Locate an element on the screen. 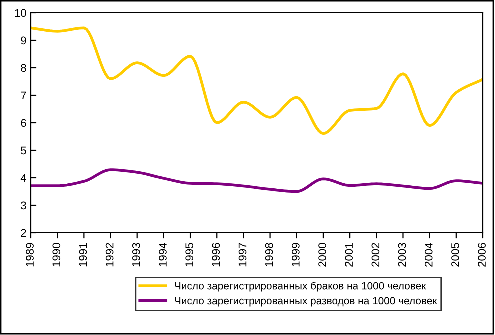 The width and height of the screenshot is (495, 335). x-tick-label: 1998 is located at coordinates (269, 255).